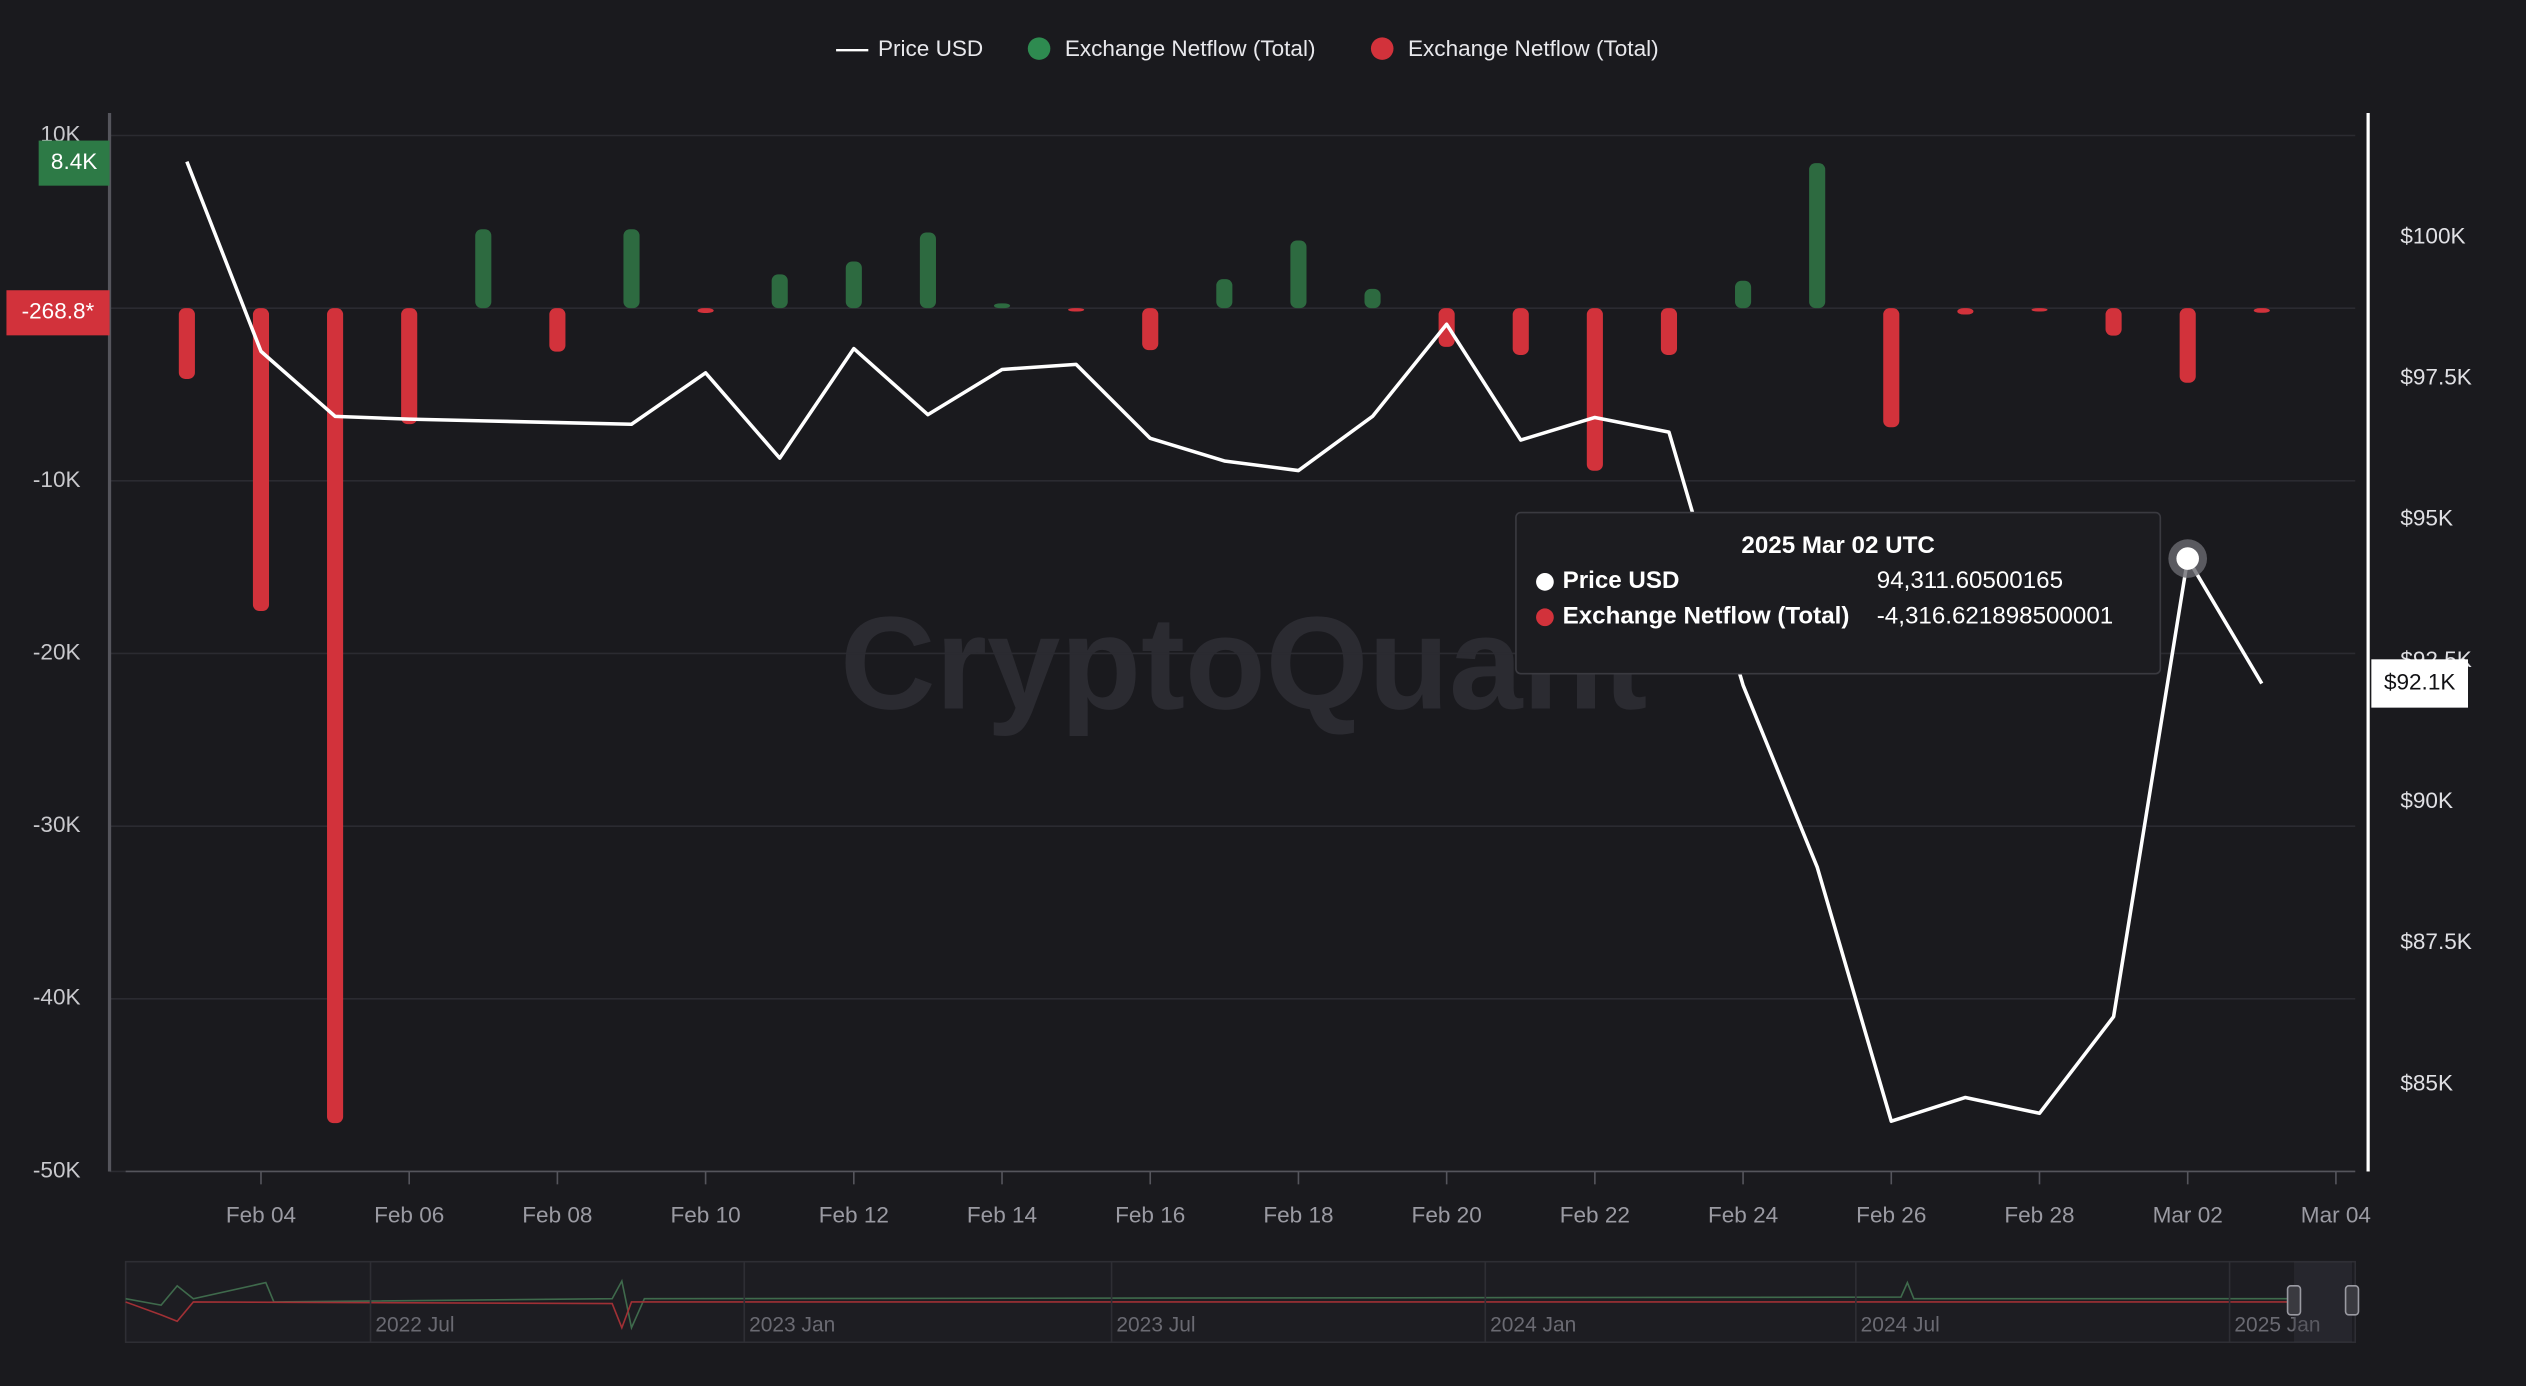 The image size is (2526, 1386). I want to click on x-tick-label: Feb 22, so click(1595, 1215).